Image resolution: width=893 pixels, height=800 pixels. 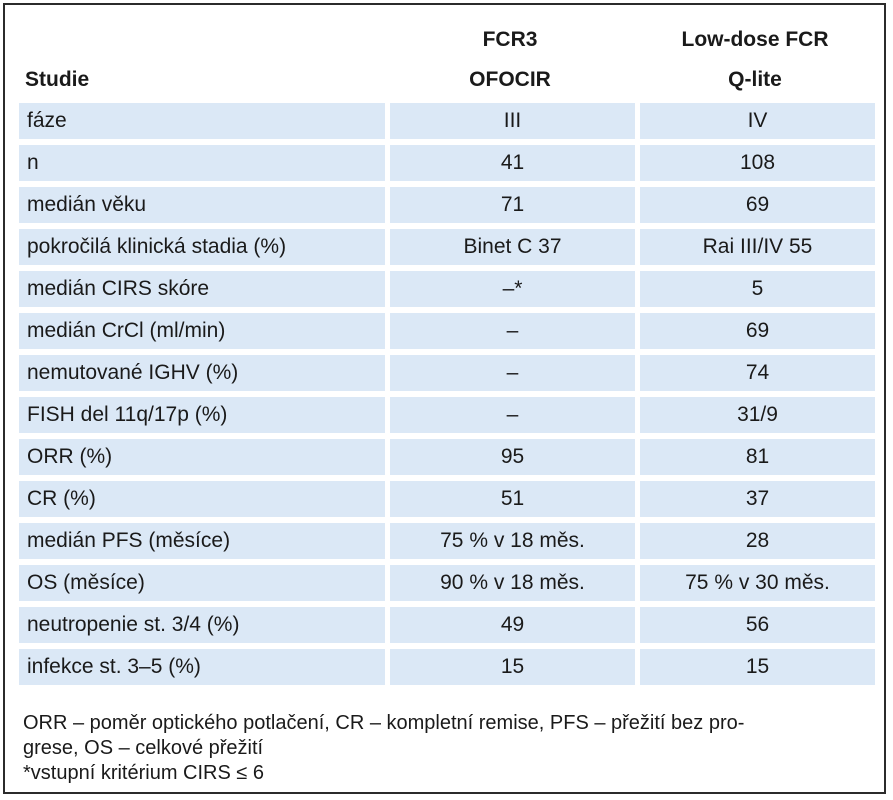 I want to click on table-row: neutropenie st. 3/4 (%) 49 56, so click(x=447, y=625).